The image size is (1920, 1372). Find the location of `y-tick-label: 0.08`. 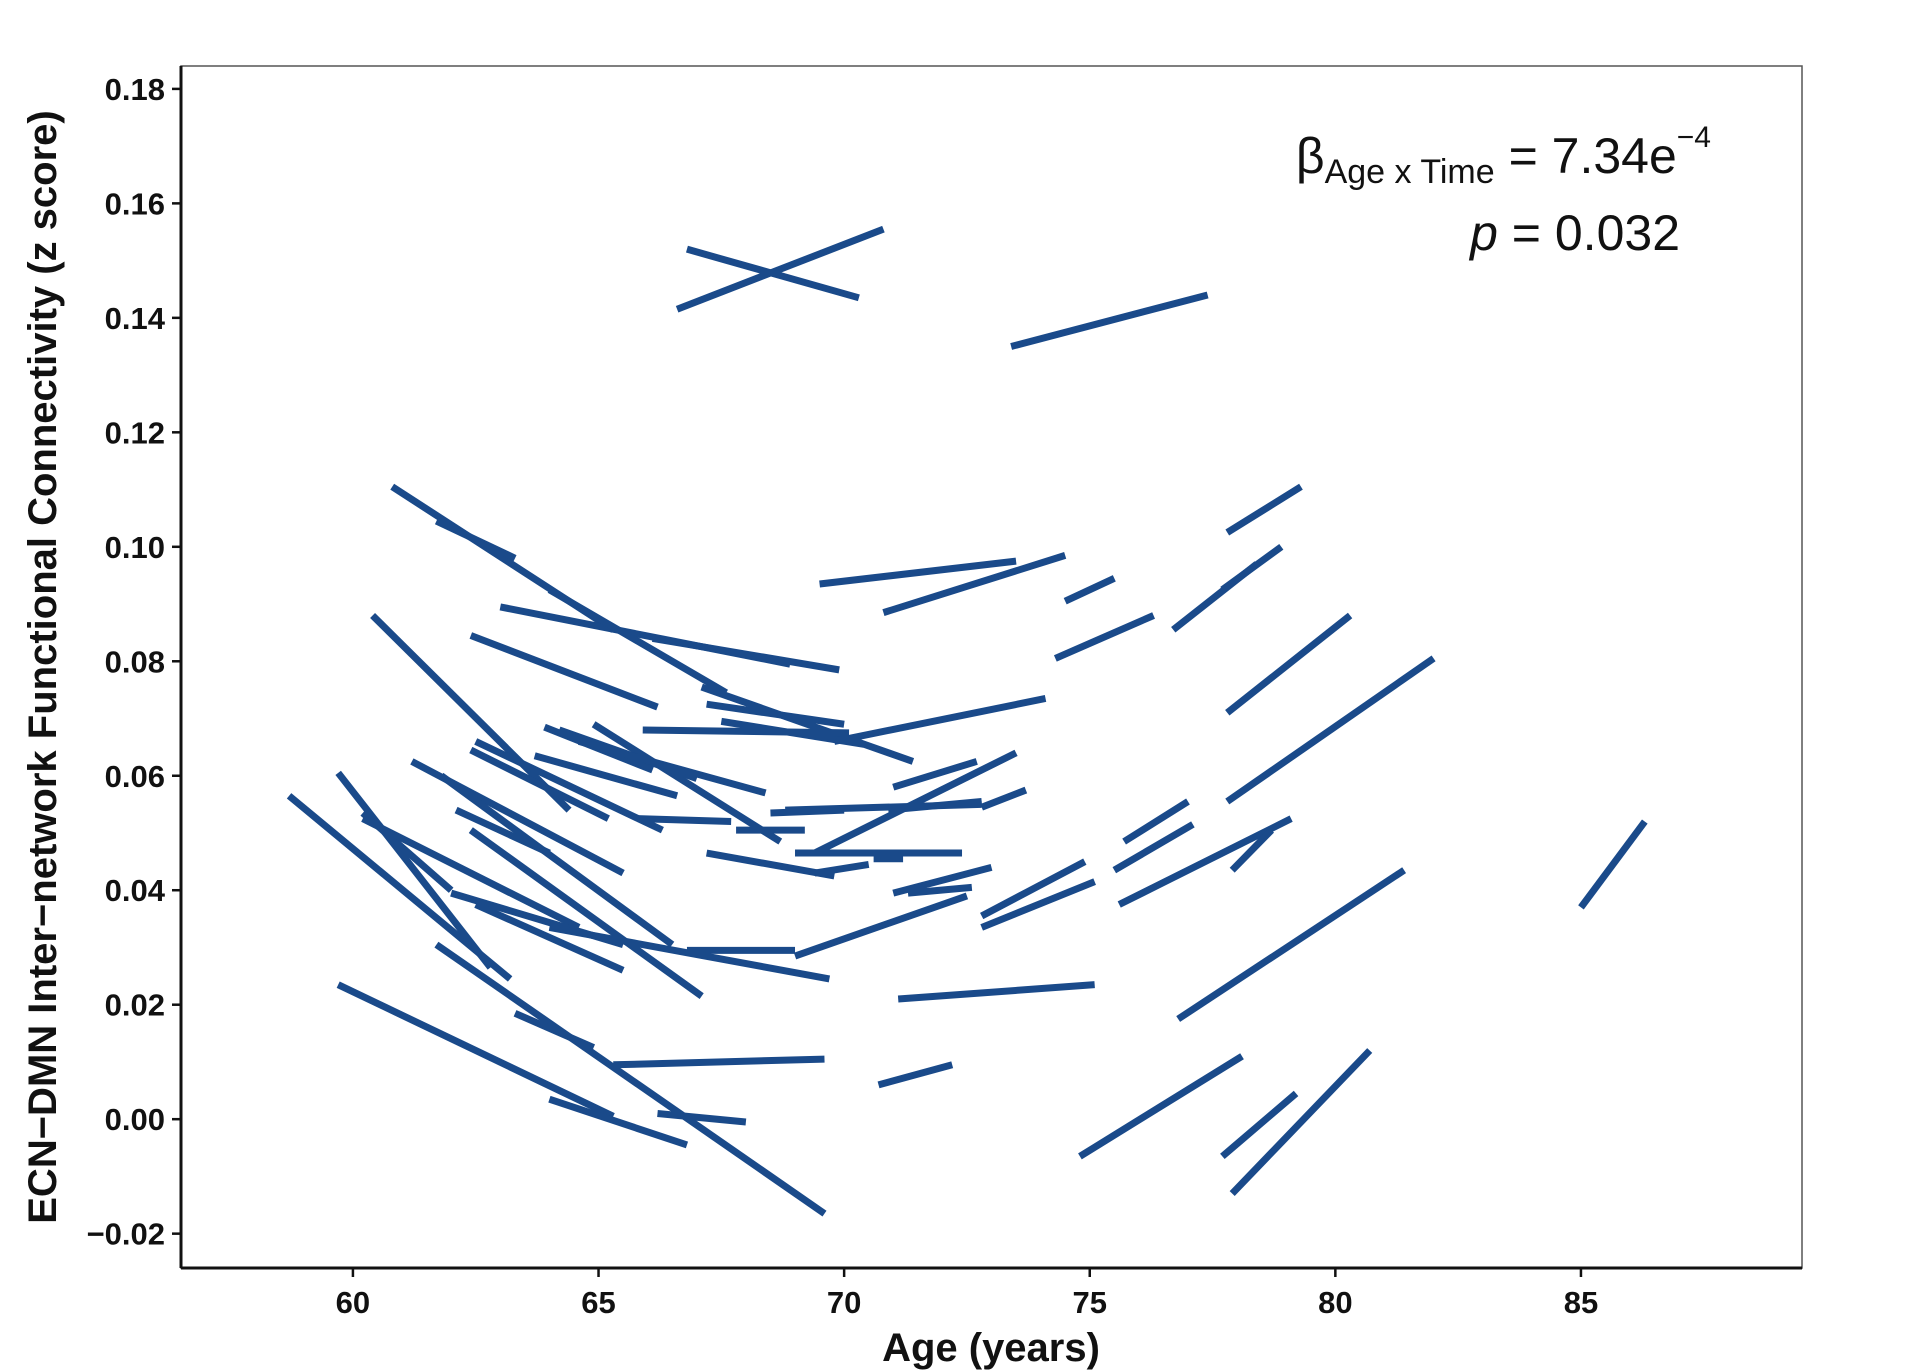

y-tick-label: 0.08 is located at coordinates (135, 661).